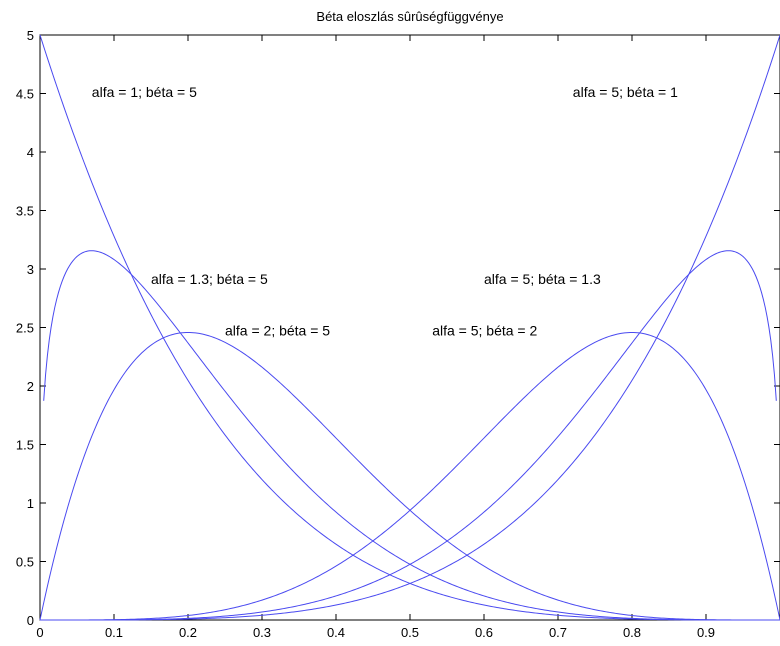 Image resolution: width=780 pixels, height=646 pixels. I want to click on y-tick-label: 5, so click(30, 35).